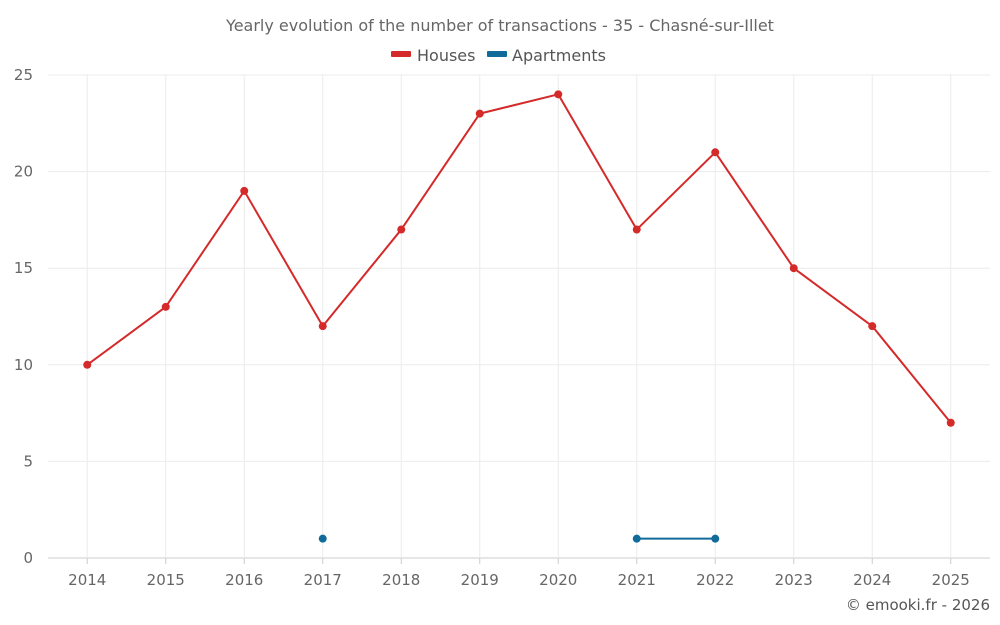 Image resolution: width=1000 pixels, height=625 pixels. Describe the element at coordinates (951, 580) in the screenshot. I see `x-tick-label: 2025` at that location.